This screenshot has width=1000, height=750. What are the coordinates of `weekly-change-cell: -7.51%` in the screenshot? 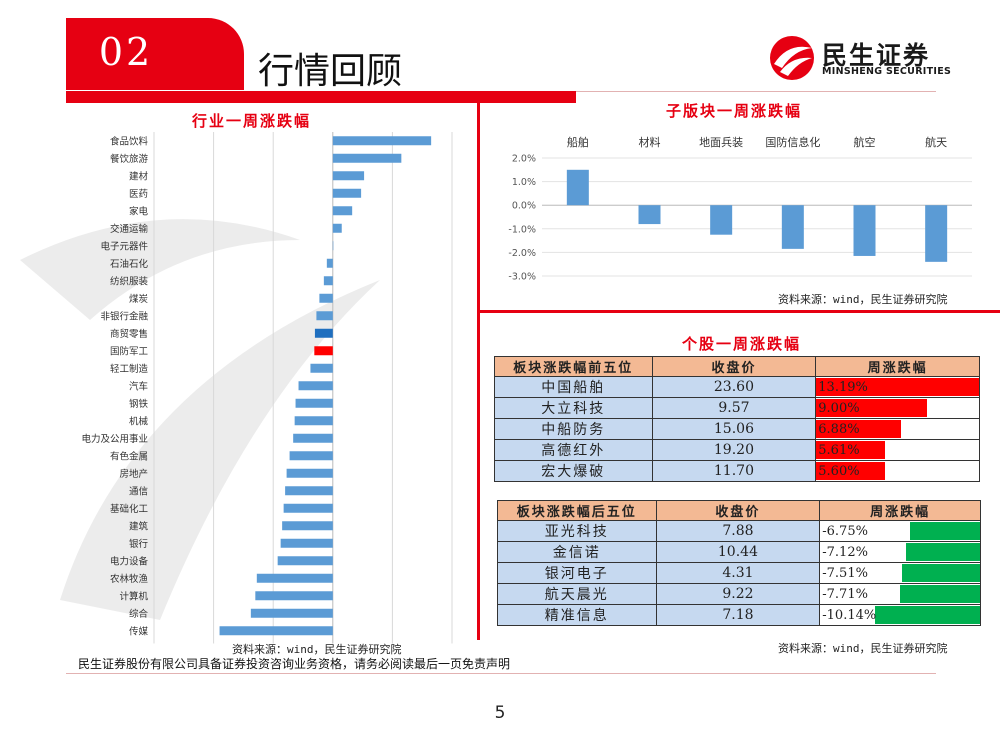 It's located at (900, 573).